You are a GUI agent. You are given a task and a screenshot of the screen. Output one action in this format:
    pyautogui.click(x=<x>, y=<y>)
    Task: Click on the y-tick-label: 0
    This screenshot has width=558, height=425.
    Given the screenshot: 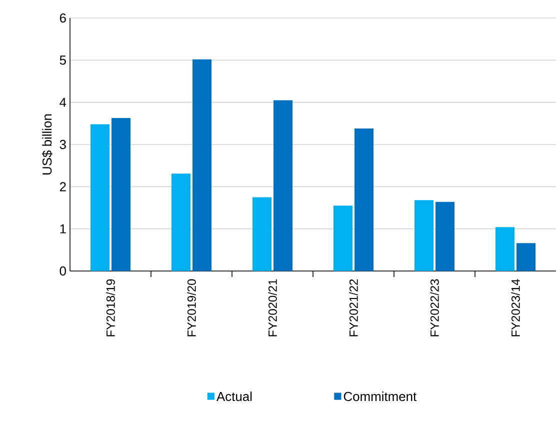 What is the action you would take?
    pyautogui.click(x=63, y=271)
    